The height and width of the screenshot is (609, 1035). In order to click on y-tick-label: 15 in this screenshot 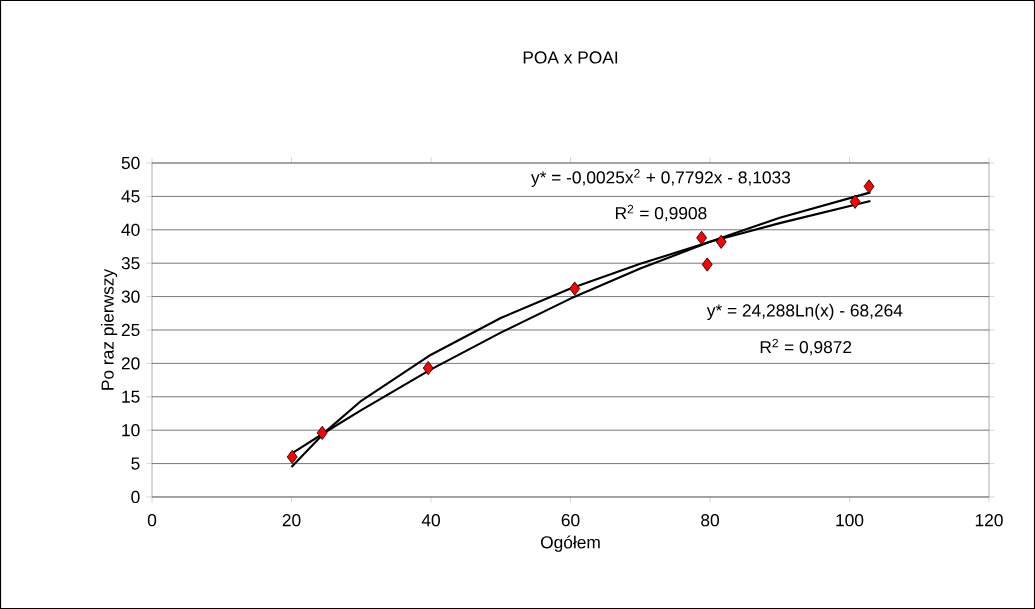, I will do `click(131, 396)`.